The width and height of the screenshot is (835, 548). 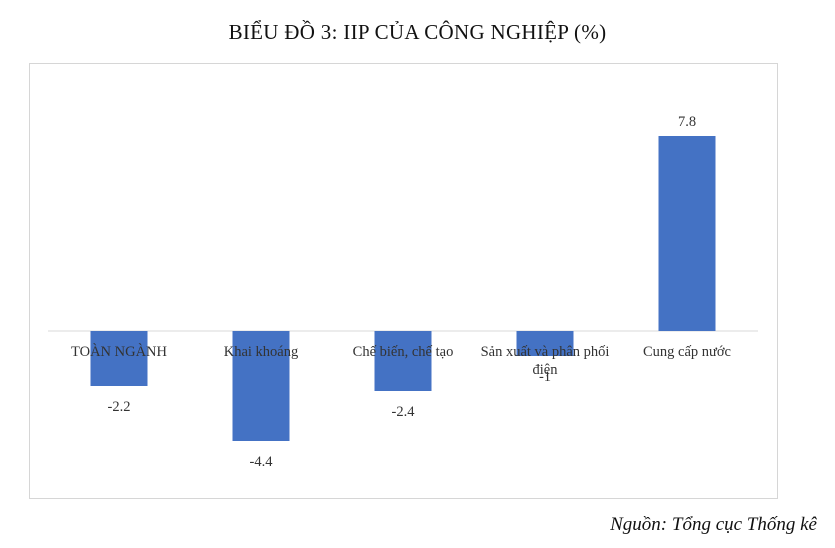 What do you see at coordinates (545, 377) in the screenshot?
I see `data-label: -1` at bounding box center [545, 377].